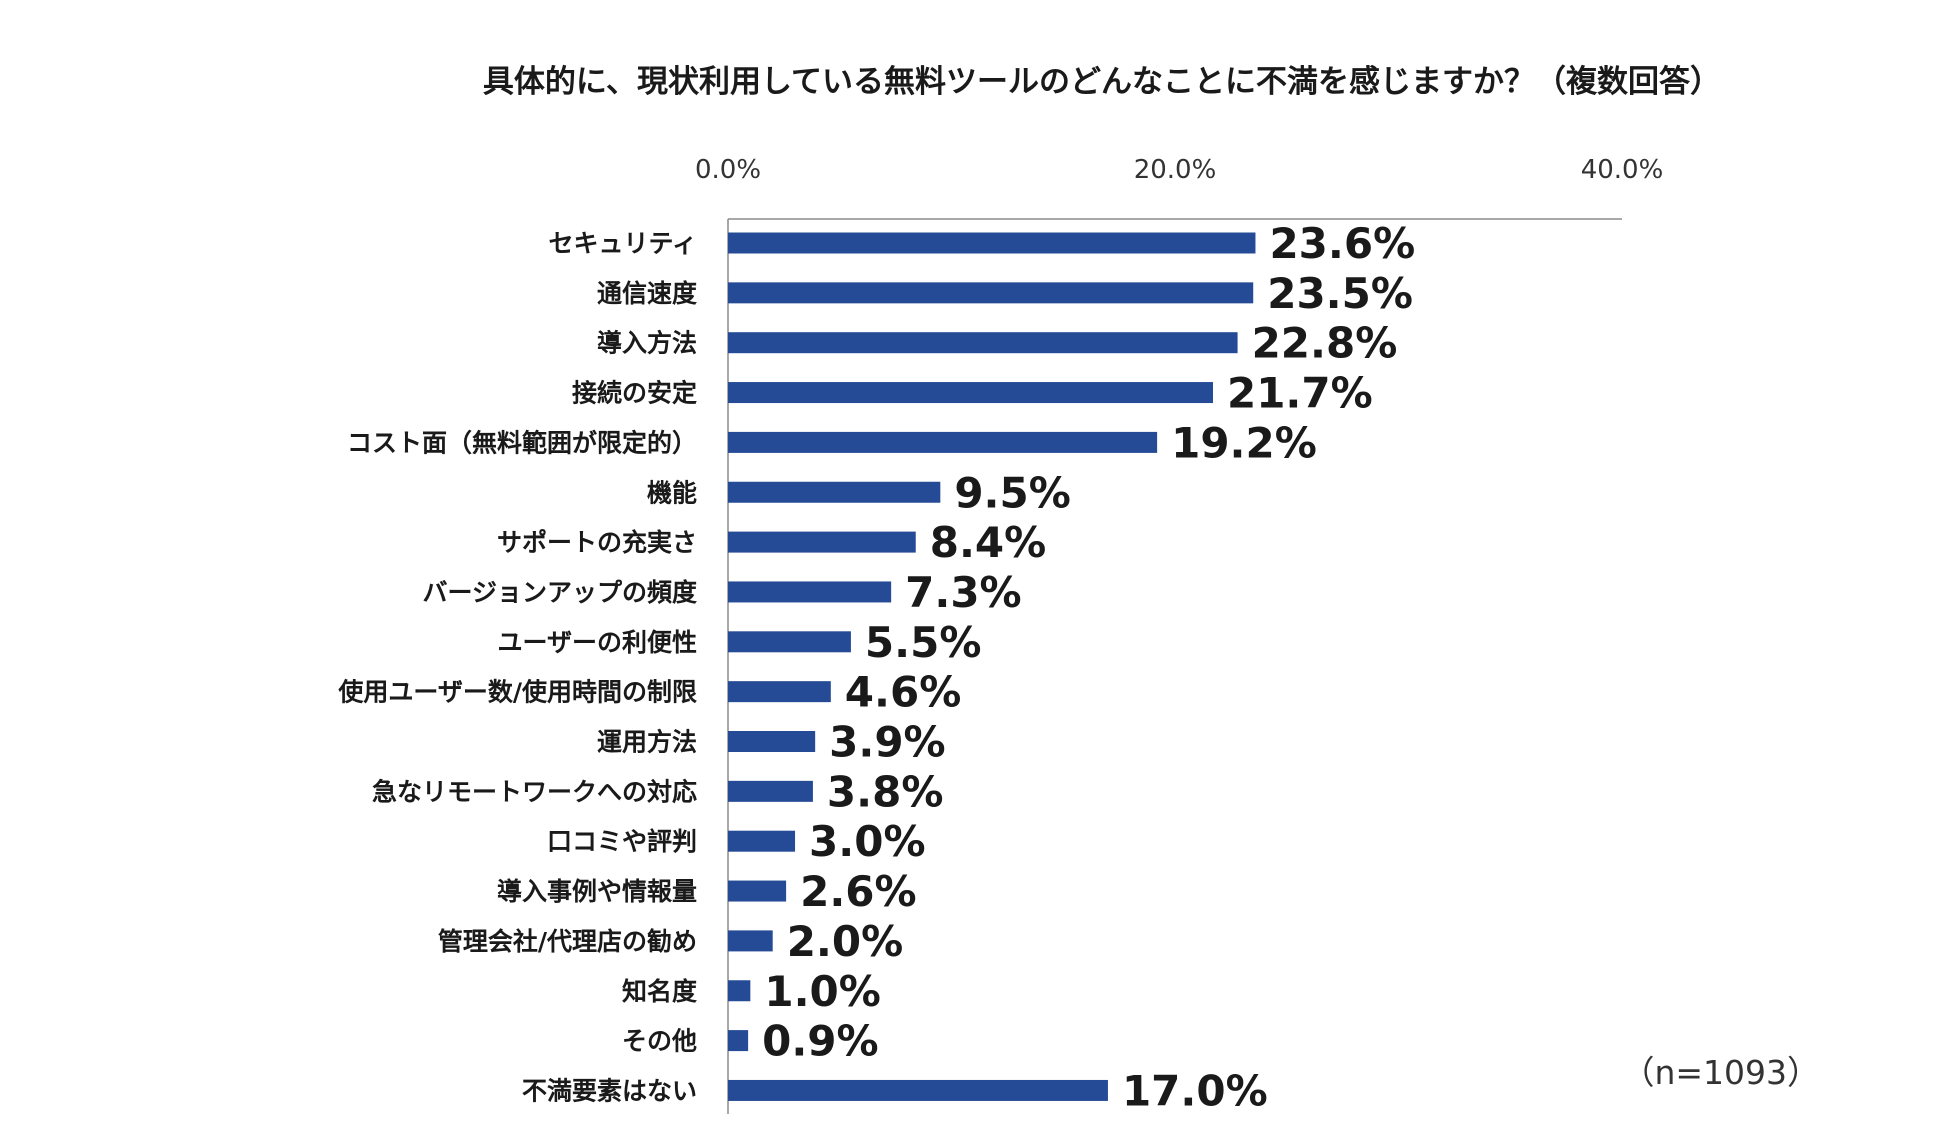 This screenshot has height=1128, width=1950. What do you see at coordinates (887, 742) in the screenshot?
I see `value-label: 3.9%` at bounding box center [887, 742].